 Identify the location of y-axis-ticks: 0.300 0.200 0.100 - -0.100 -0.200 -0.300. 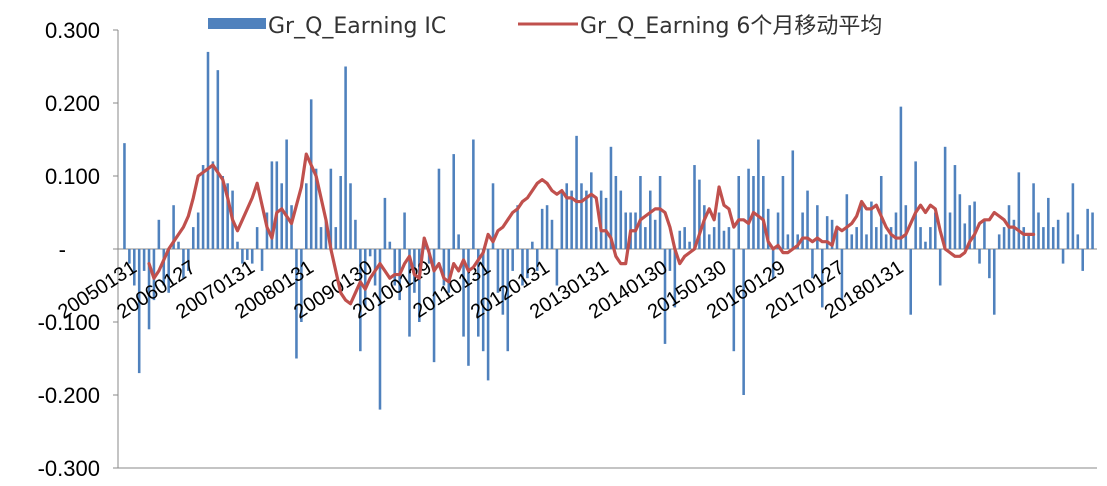
(78, 249).